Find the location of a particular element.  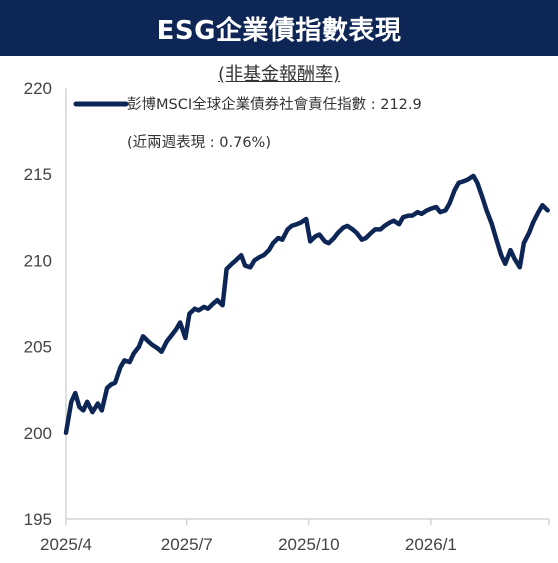

x-tick-label: 2025/4 is located at coordinates (66, 544).